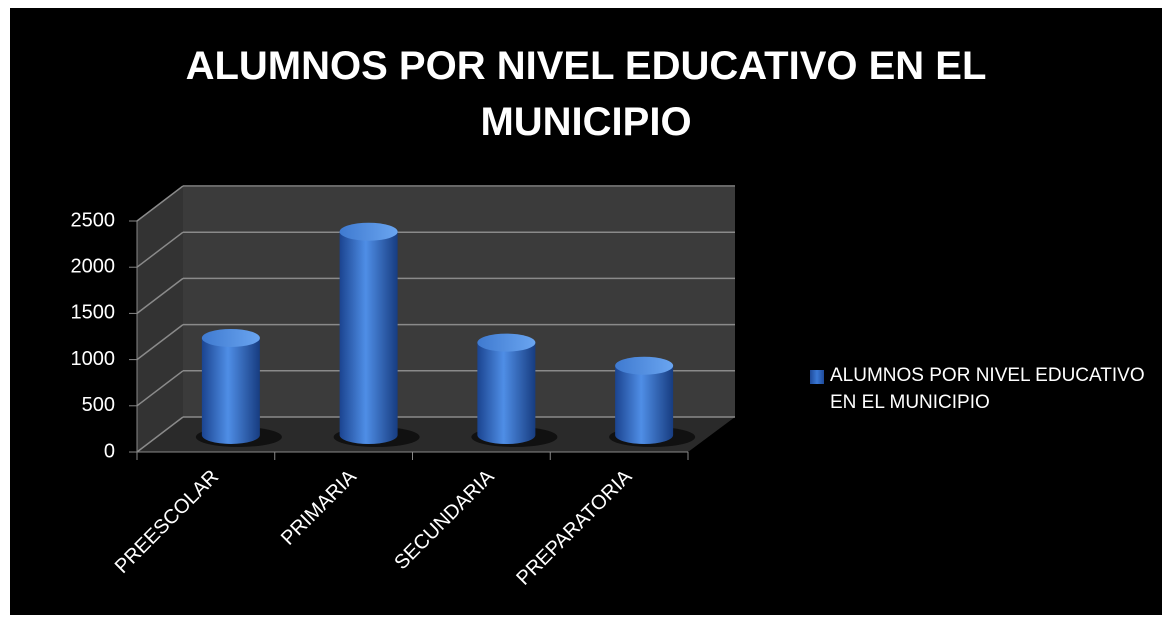  I want to click on y-tick-label: 500, so click(98, 405).